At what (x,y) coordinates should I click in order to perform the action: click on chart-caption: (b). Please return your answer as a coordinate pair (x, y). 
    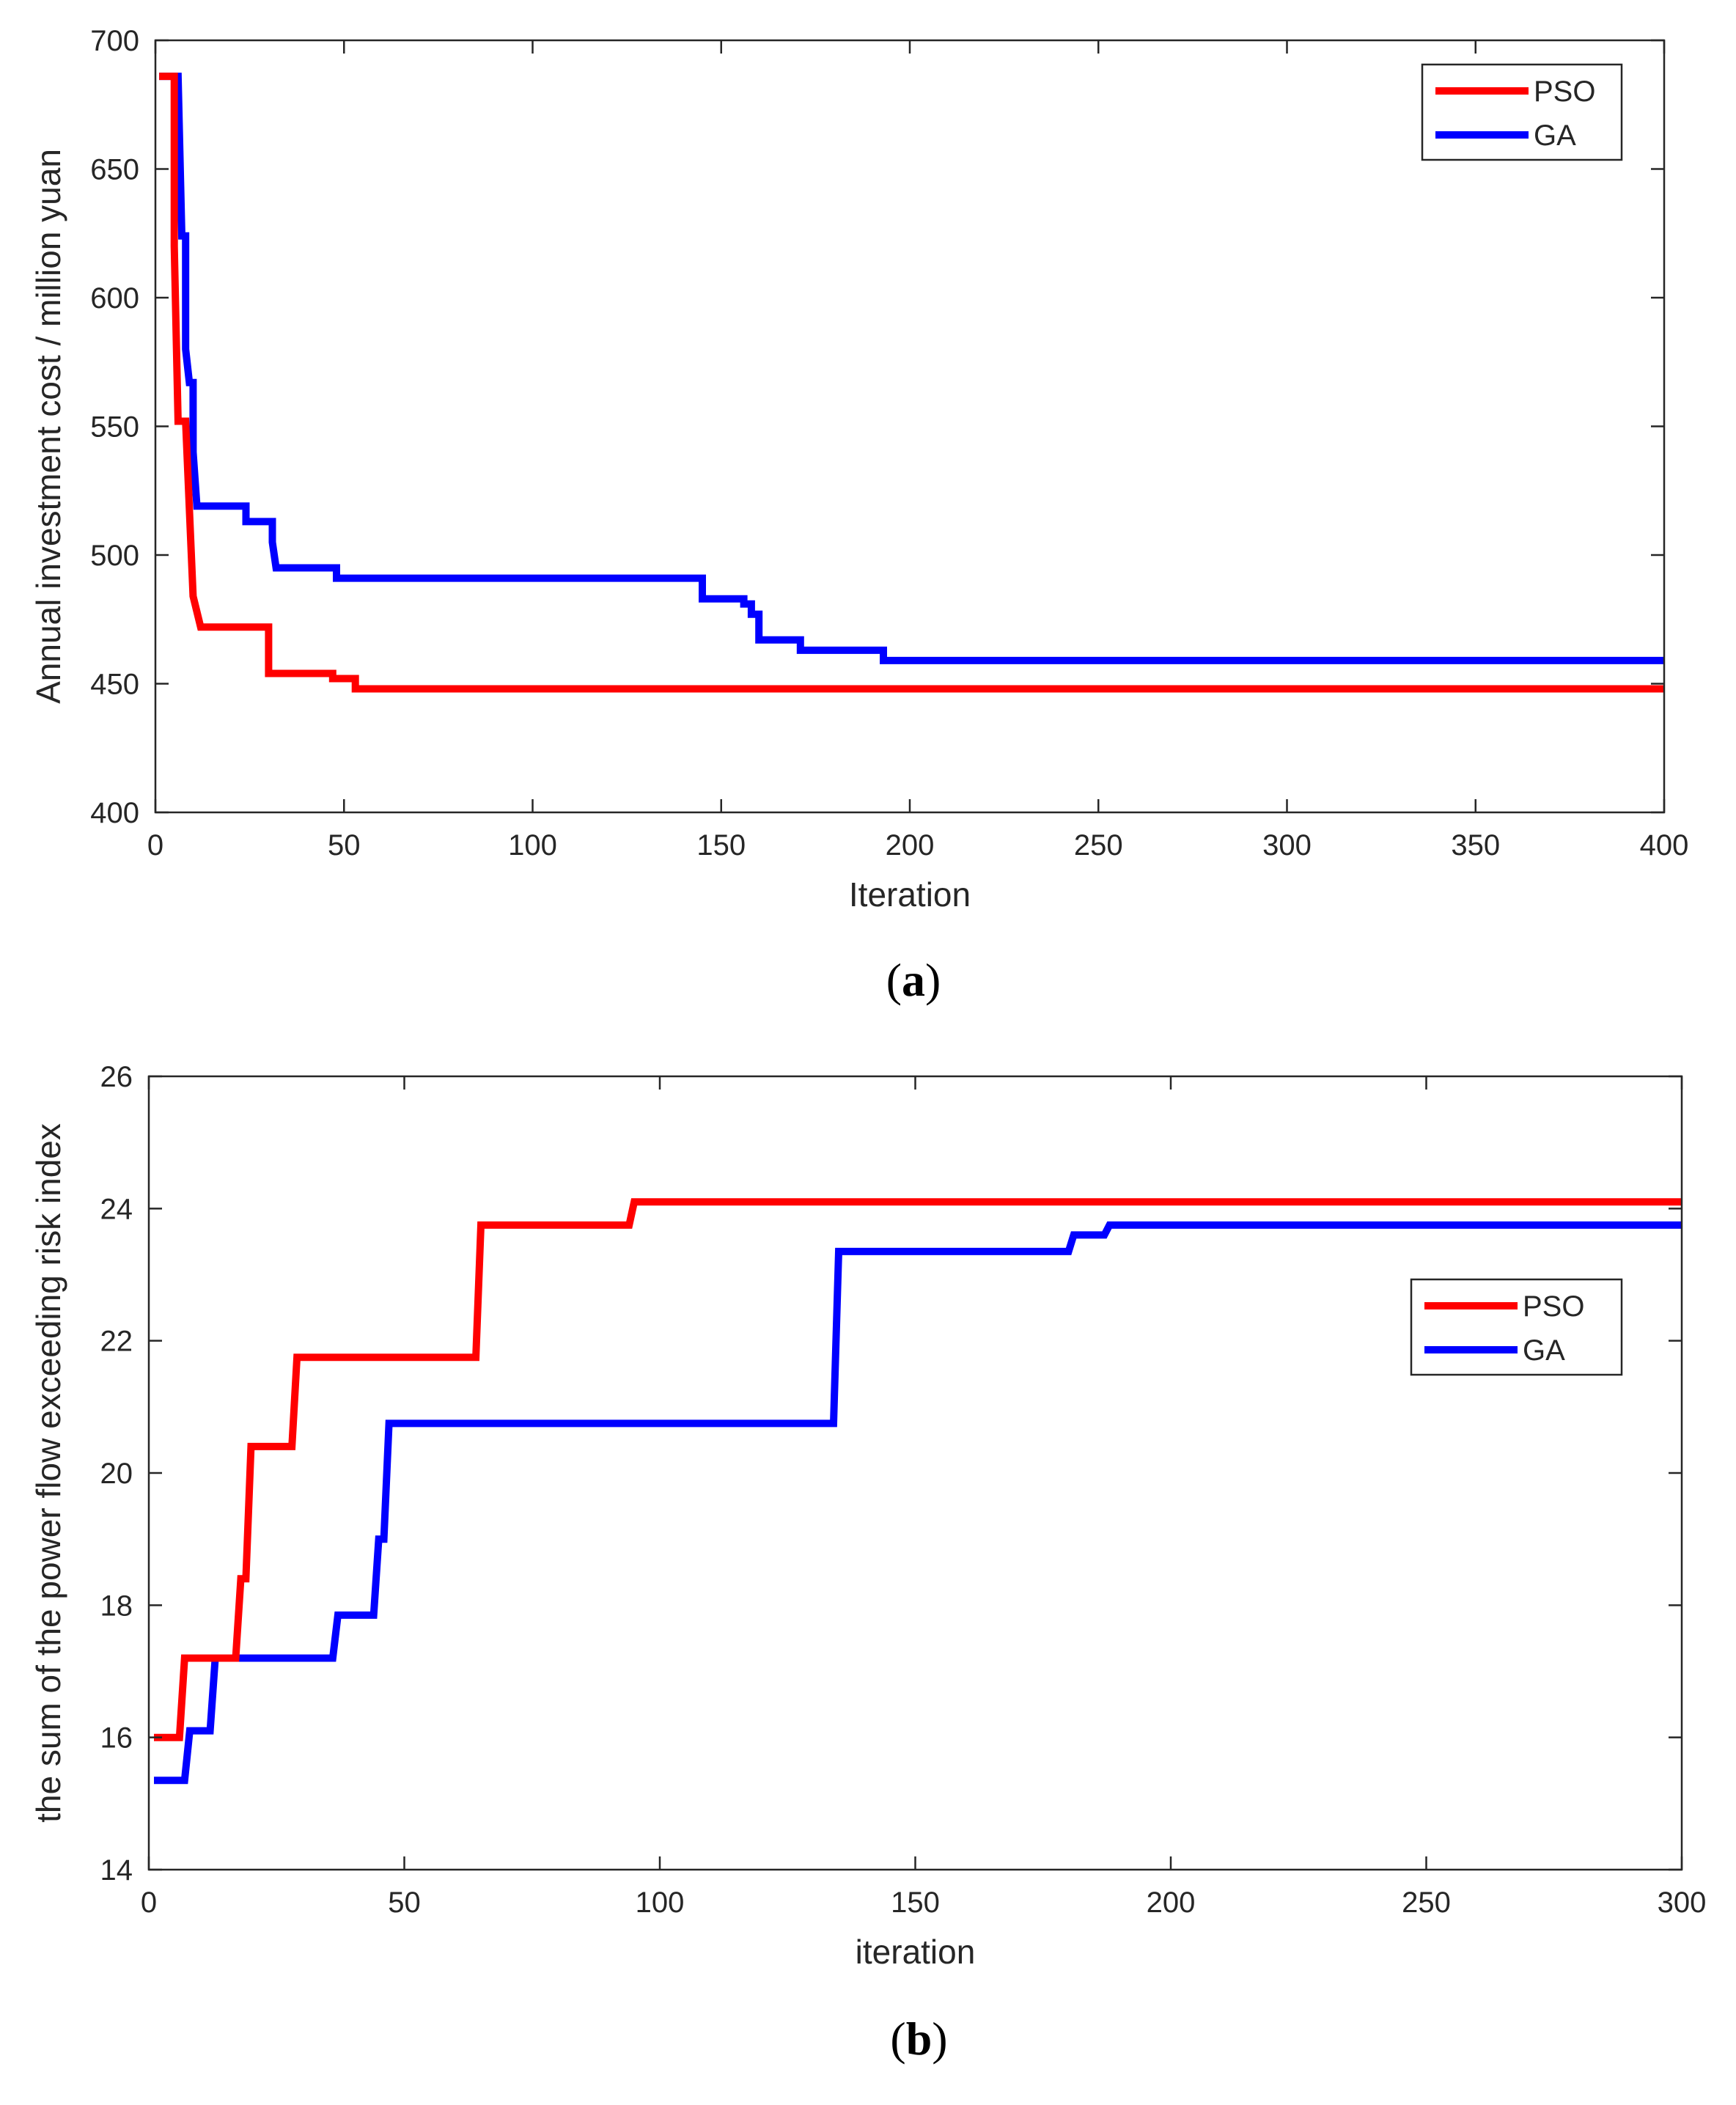
    Looking at the image, I should click on (918, 2039).